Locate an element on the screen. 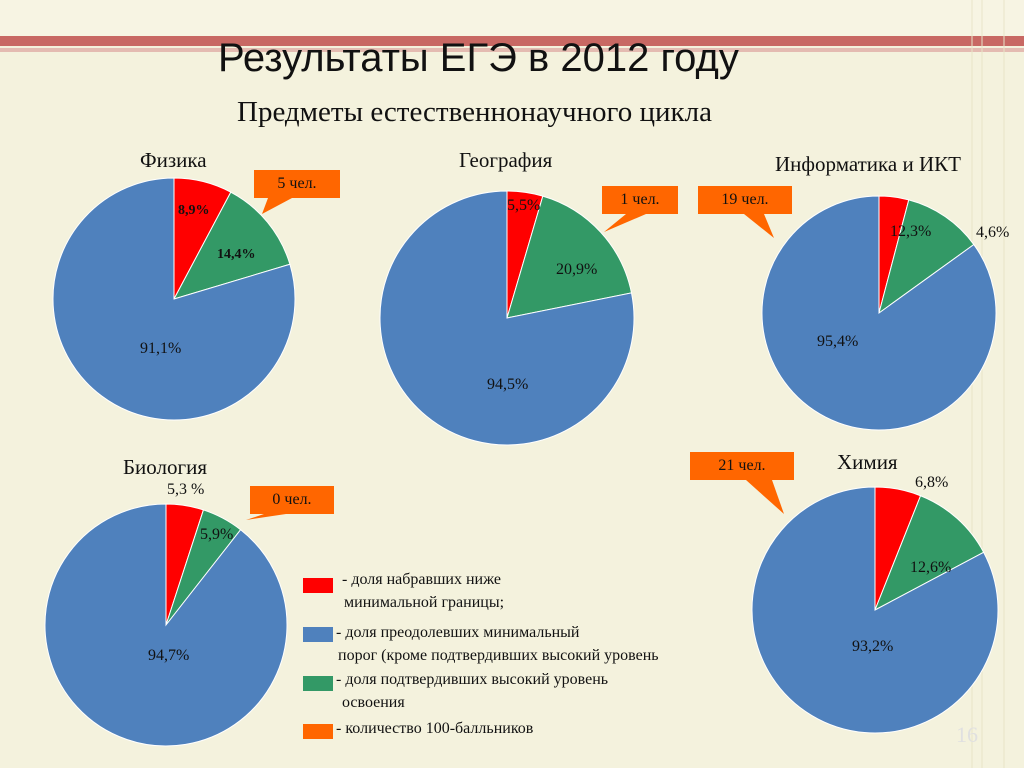 Image resolution: width=1024 pixels, height=768 pixels. chart-title-informatics: Информатика и ИКТ is located at coordinates (868, 164).